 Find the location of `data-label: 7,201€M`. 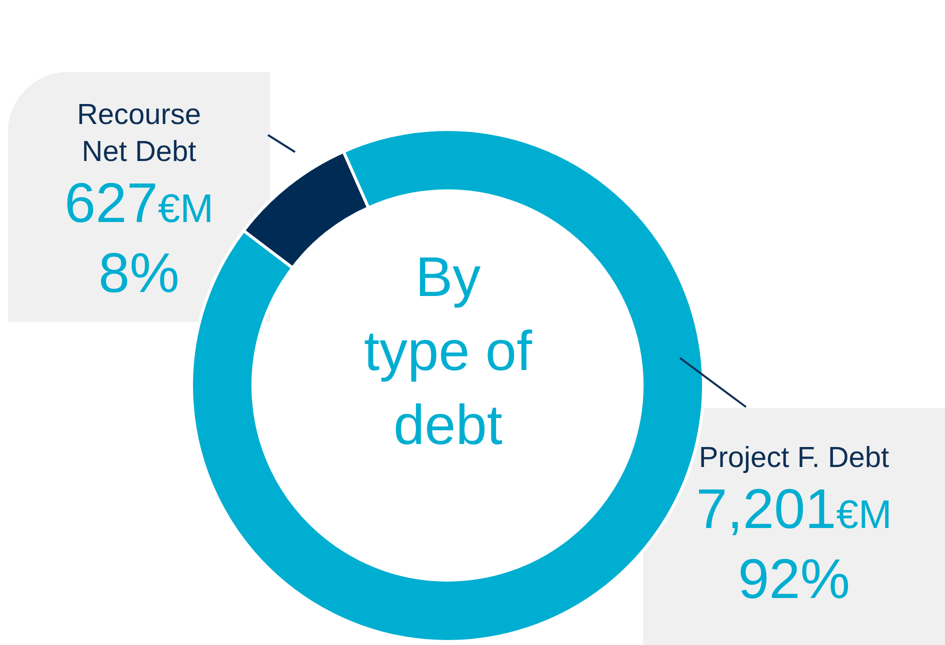

data-label: 7,201€M is located at coordinates (794, 509).